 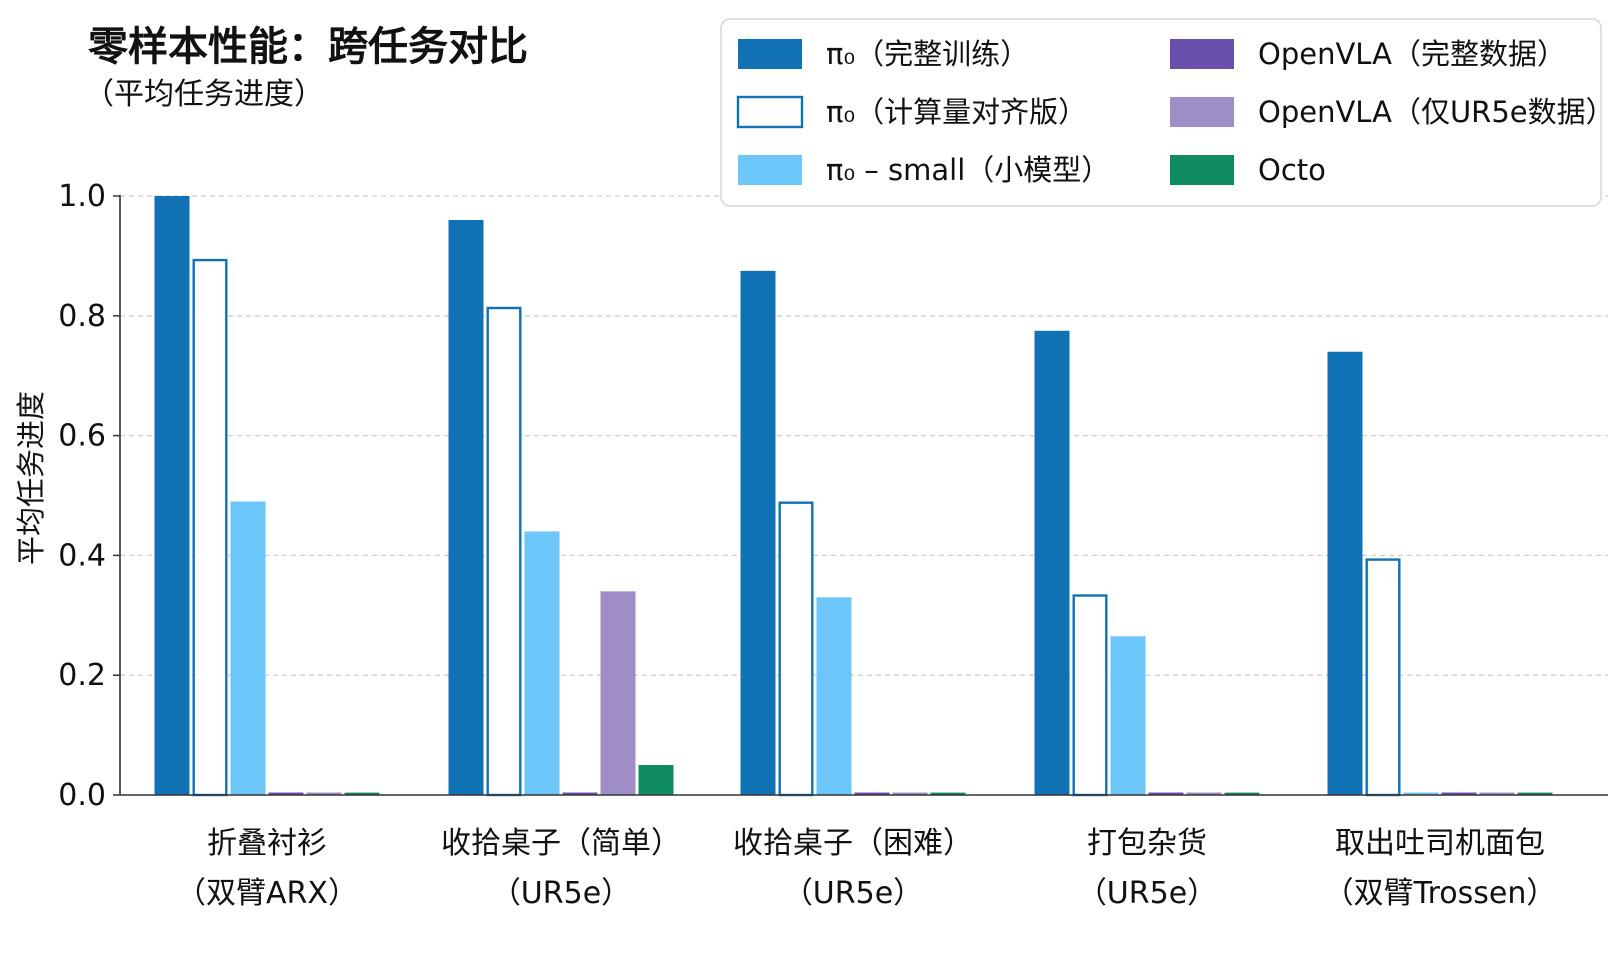 What do you see at coordinates (82, 675) in the screenshot?
I see `y-tick-label: 0.2` at bounding box center [82, 675].